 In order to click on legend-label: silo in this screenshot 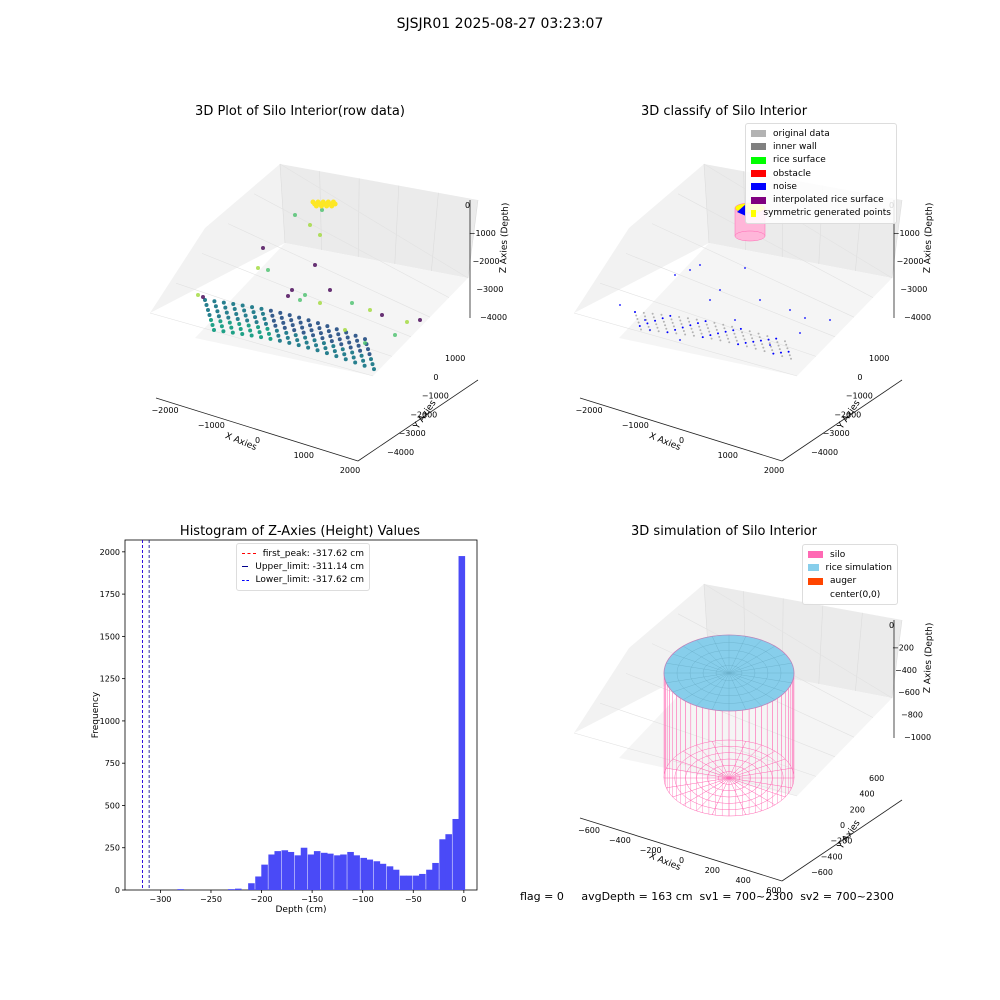, I will do `click(838, 554)`.